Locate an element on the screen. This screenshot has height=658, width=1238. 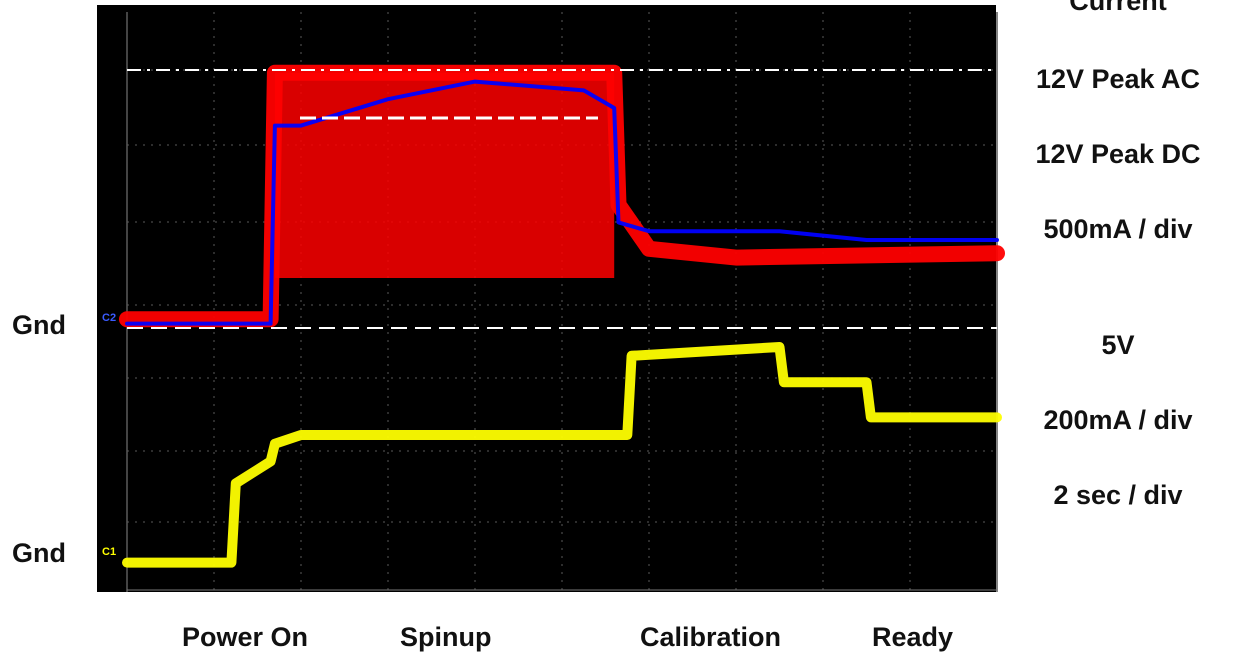
phase-calibration: Calibration is located at coordinates (711, 637).